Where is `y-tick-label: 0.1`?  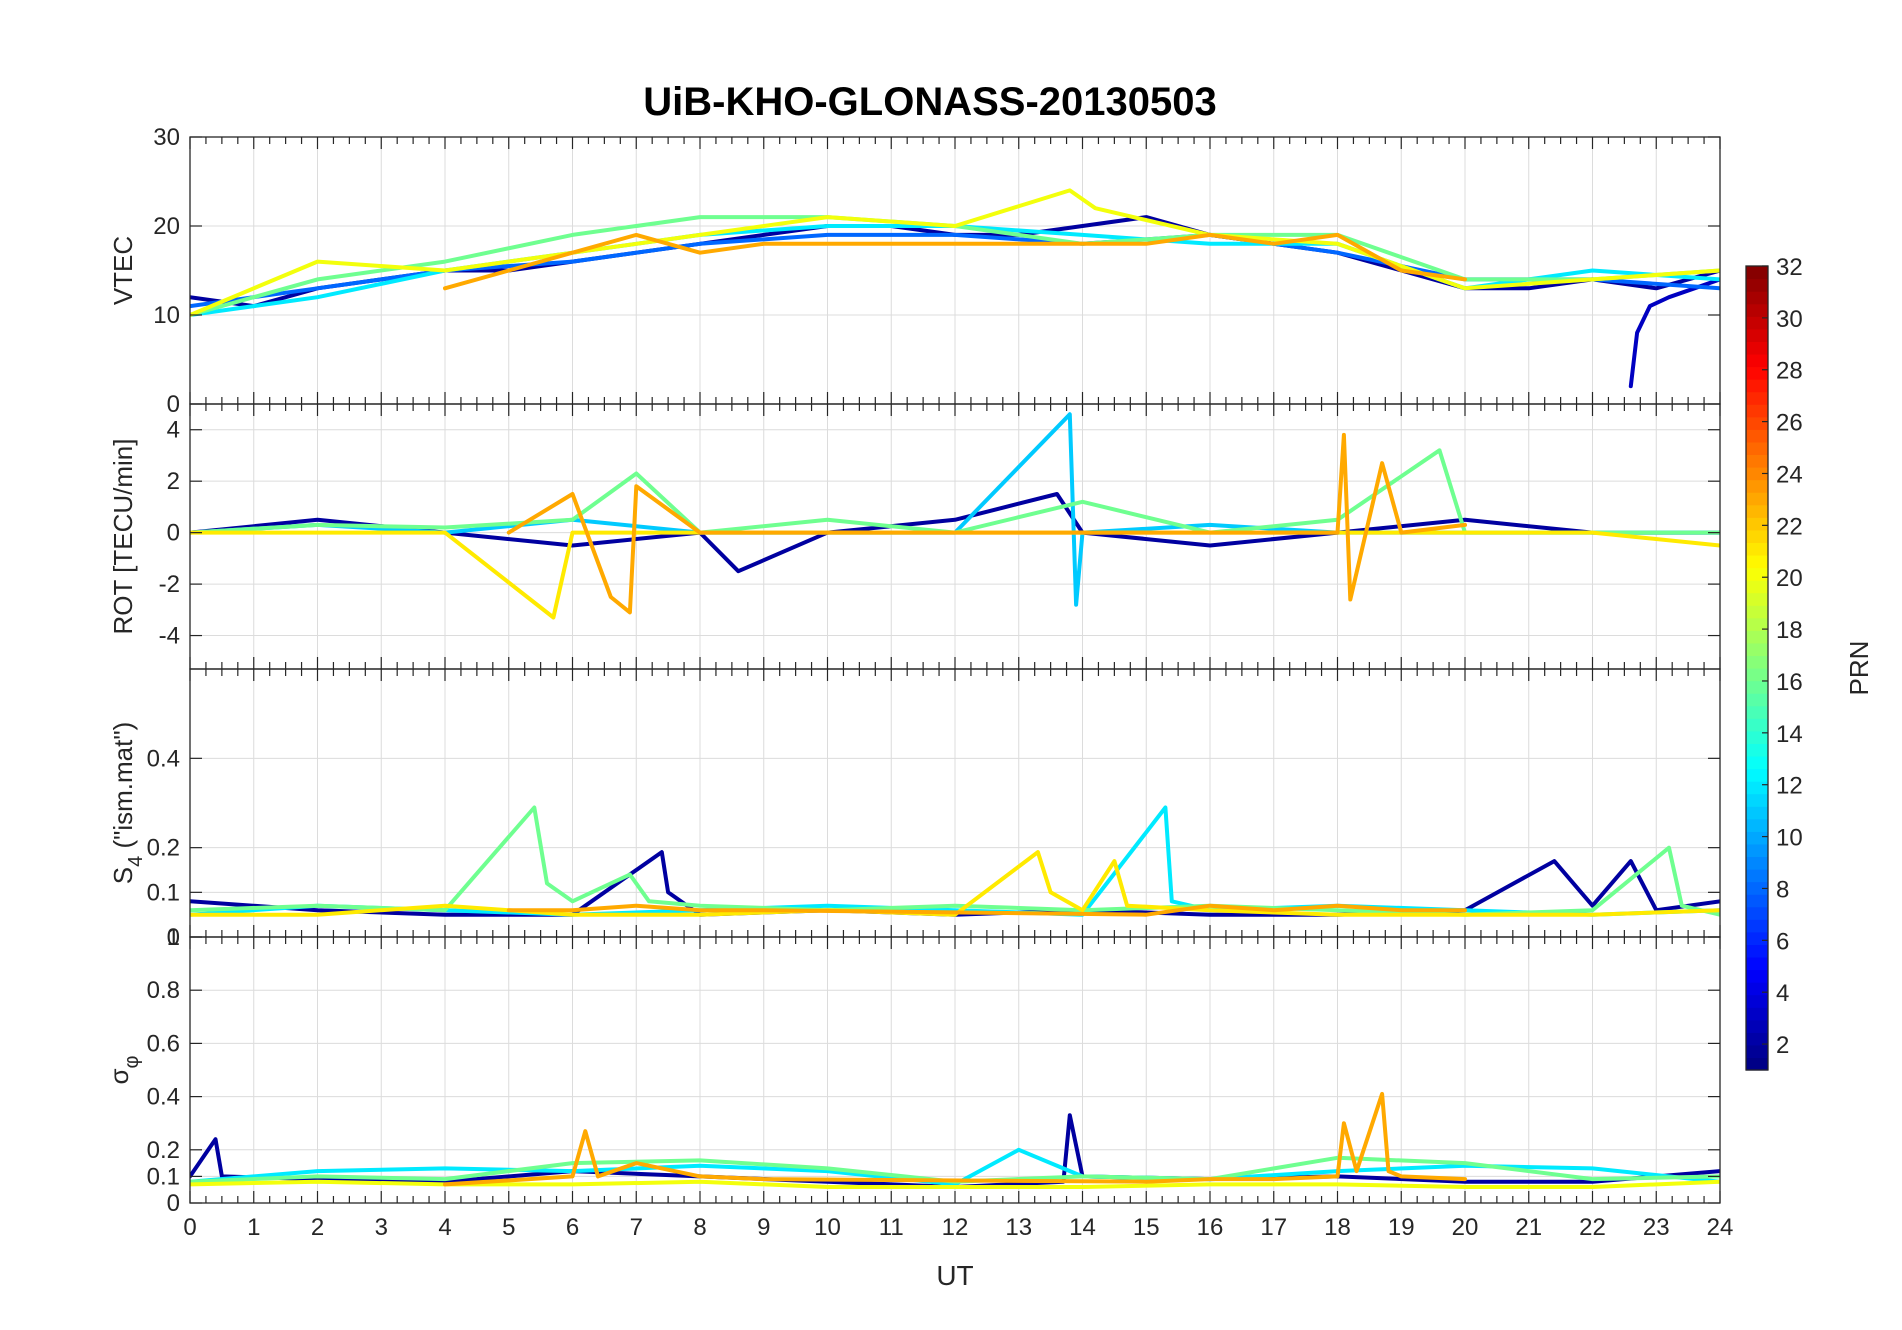
y-tick-label: 0.1 is located at coordinates (163, 1176).